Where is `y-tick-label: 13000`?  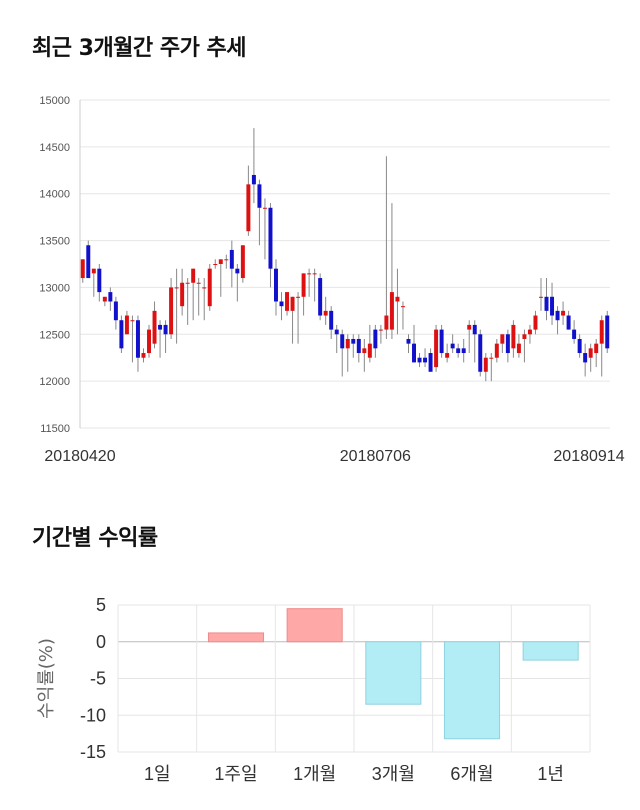
y-tick-label: 13000 is located at coordinates (54, 288).